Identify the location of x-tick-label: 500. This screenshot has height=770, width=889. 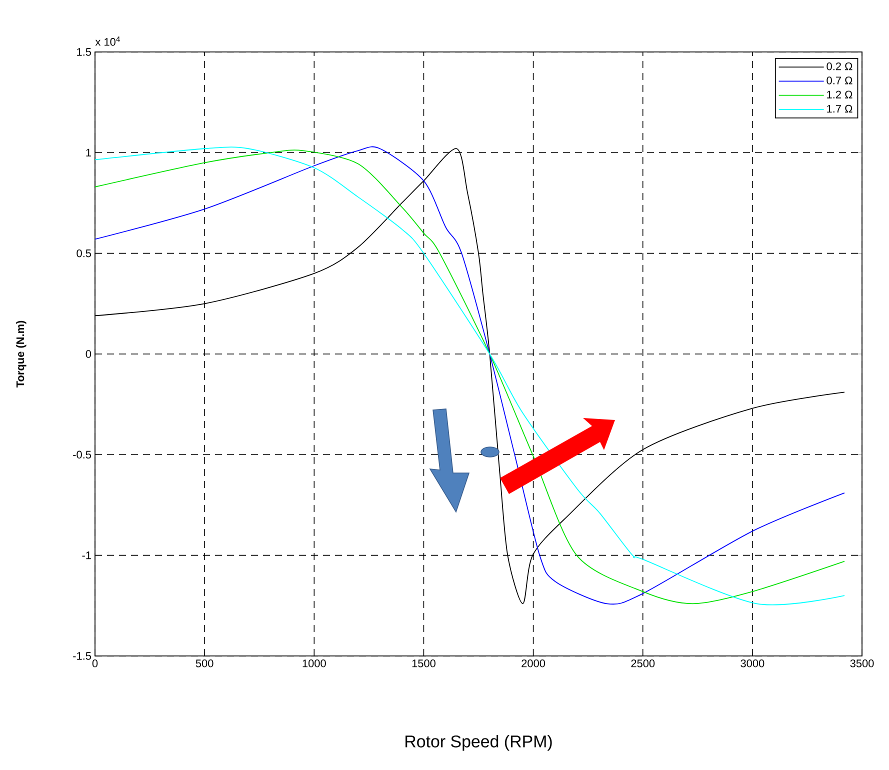
(205, 664).